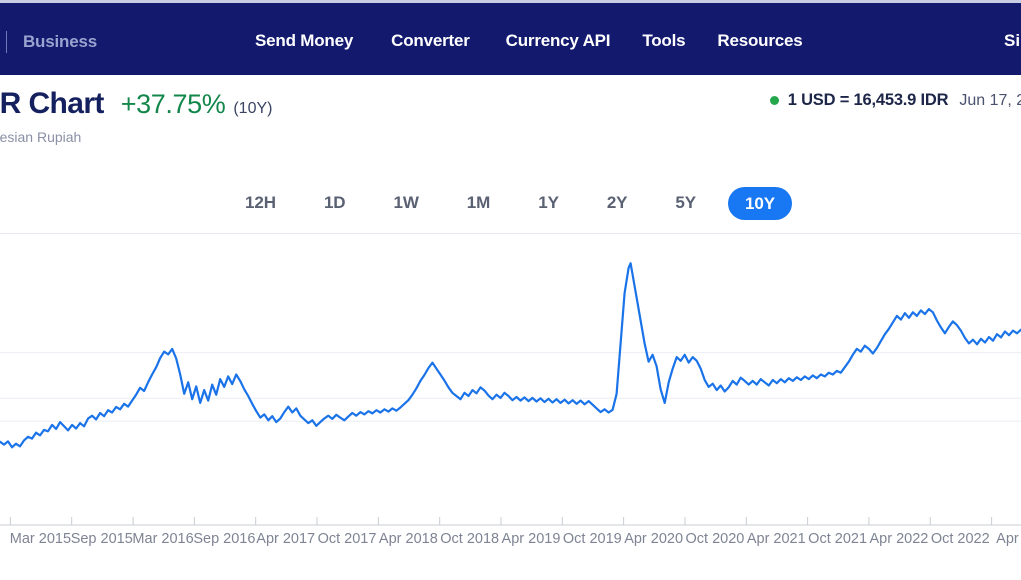  What do you see at coordinates (990, 100) in the screenshot?
I see `current-rate-date: Jun 17, 202` at bounding box center [990, 100].